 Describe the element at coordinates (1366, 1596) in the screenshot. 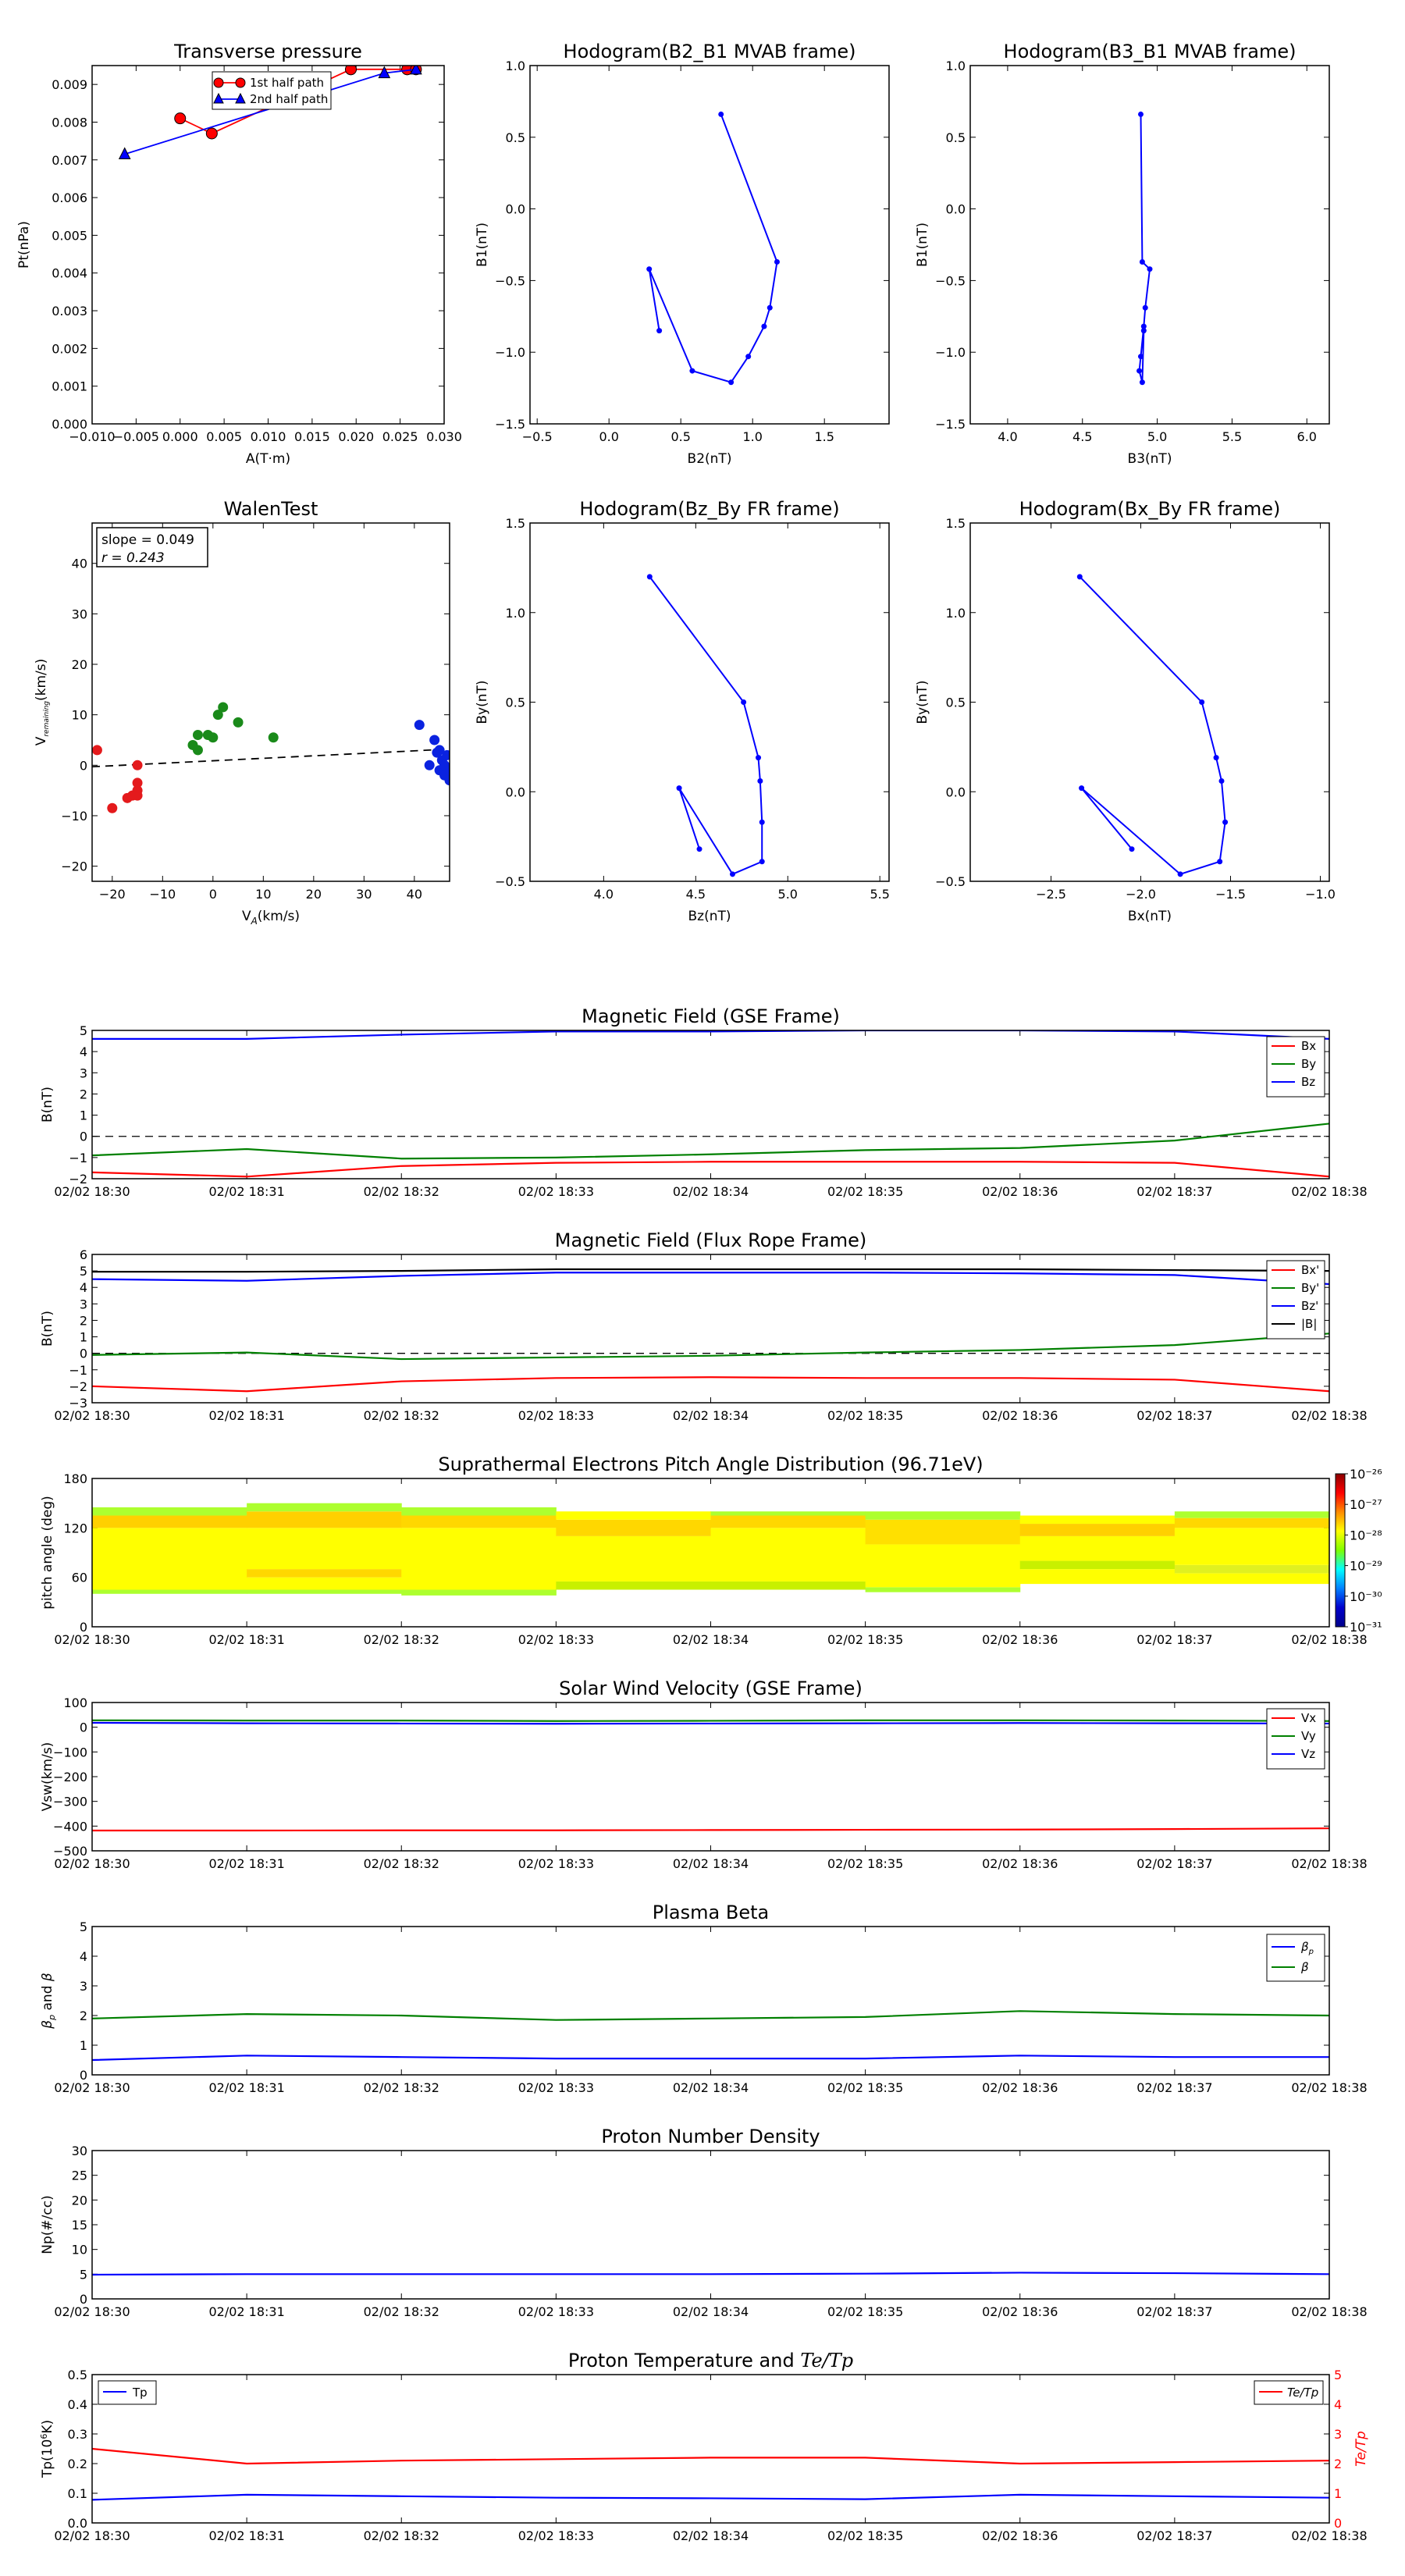

I see `colorbar-label: 10⁻³⁰` at that location.